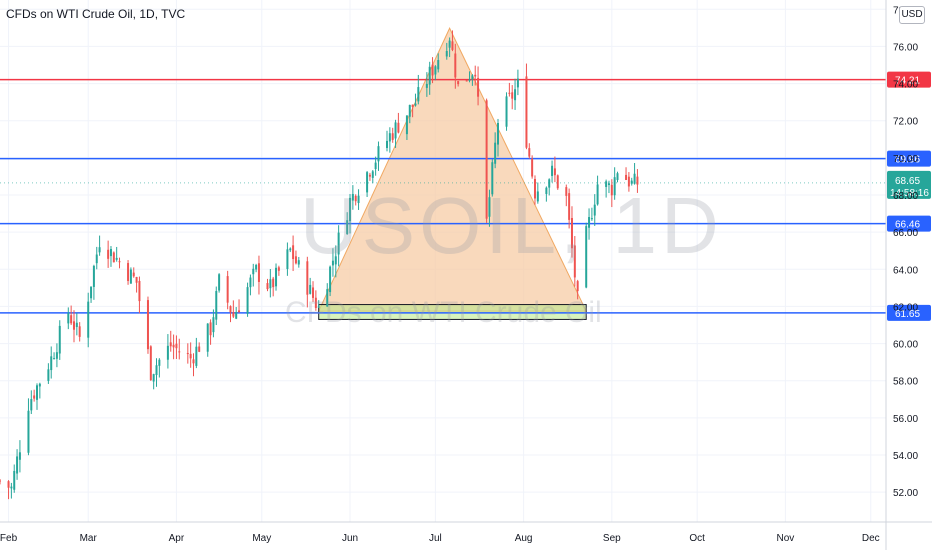 The height and width of the screenshot is (550, 932). Describe the element at coordinates (909, 184) in the screenshot. I see `current-price-badge` at that location.